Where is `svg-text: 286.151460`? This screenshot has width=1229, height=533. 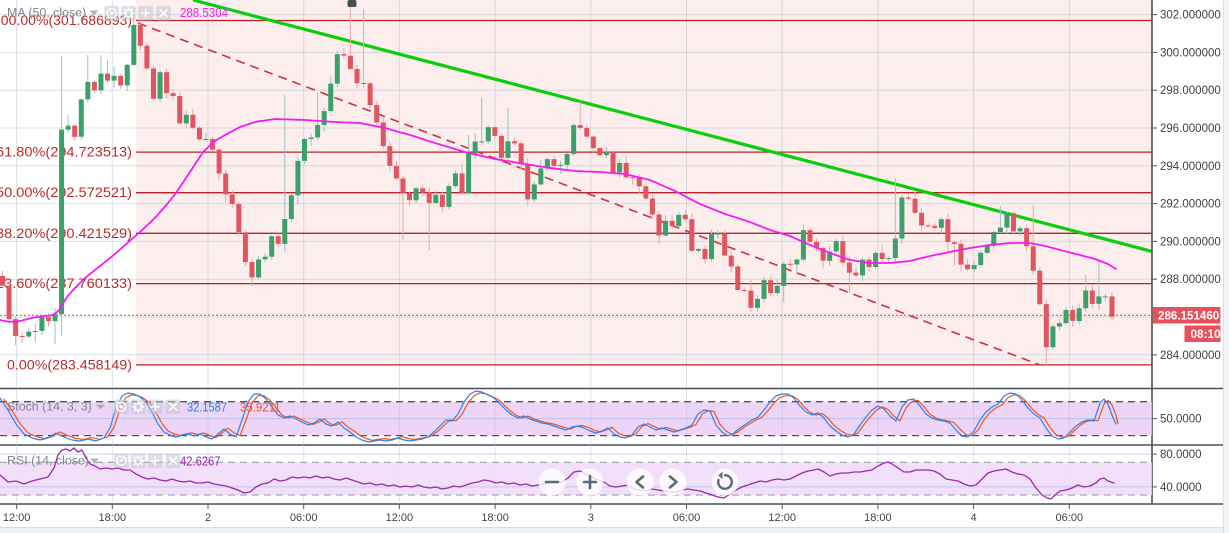 svg-text: 286.151460 is located at coordinates (1188, 316).